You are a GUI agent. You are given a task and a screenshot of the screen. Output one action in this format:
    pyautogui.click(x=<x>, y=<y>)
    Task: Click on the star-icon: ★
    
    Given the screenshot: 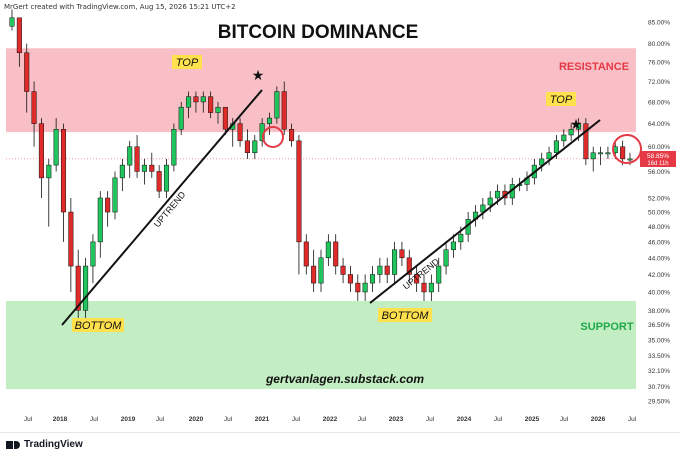 What is the action you would take?
    pyautogui.click(x=576, y=124)
    